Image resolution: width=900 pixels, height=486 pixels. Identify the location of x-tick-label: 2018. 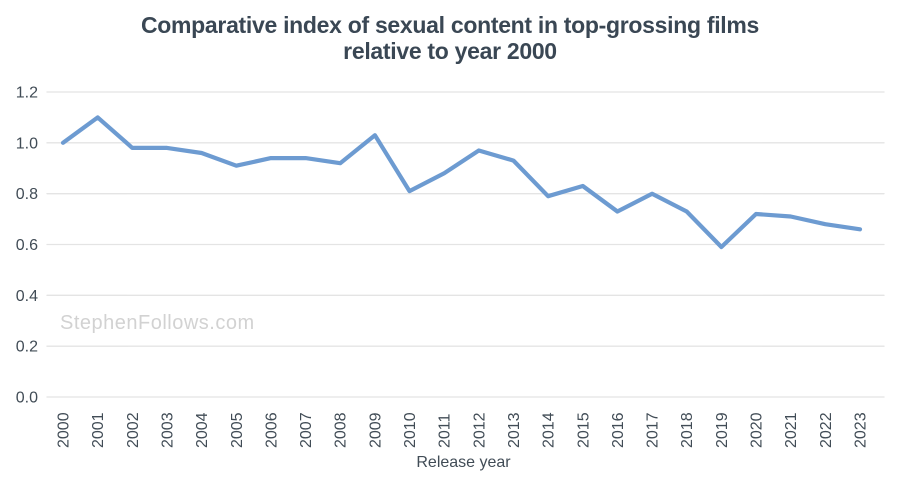
(687, 430).